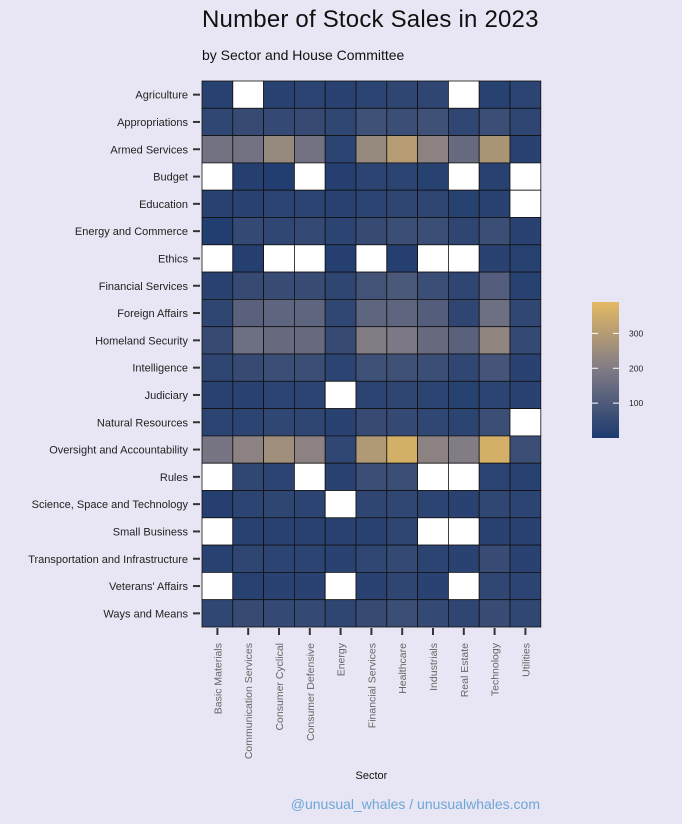 The image size is (682, 824). Describe the element at coordinates (636, 403) in the screenshot. I see `colorbar-tick-label: 100` at that location.